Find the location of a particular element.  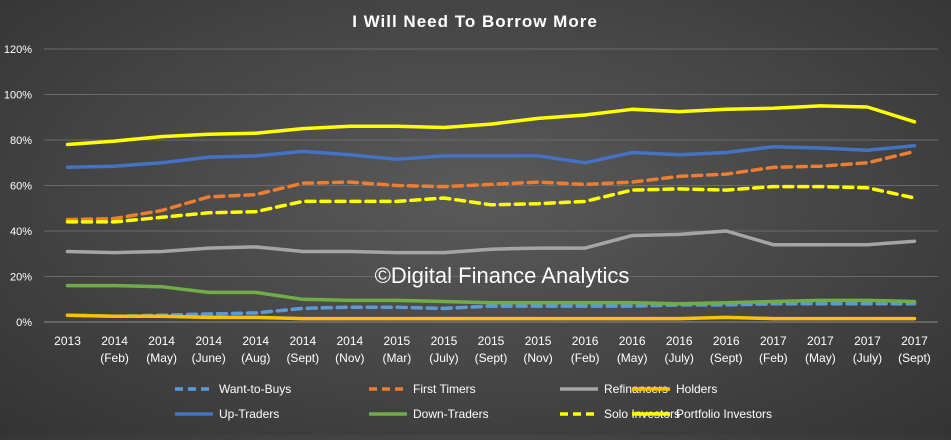

x-tick-label: 2015(Mar) is located at coordinates (397, 349).